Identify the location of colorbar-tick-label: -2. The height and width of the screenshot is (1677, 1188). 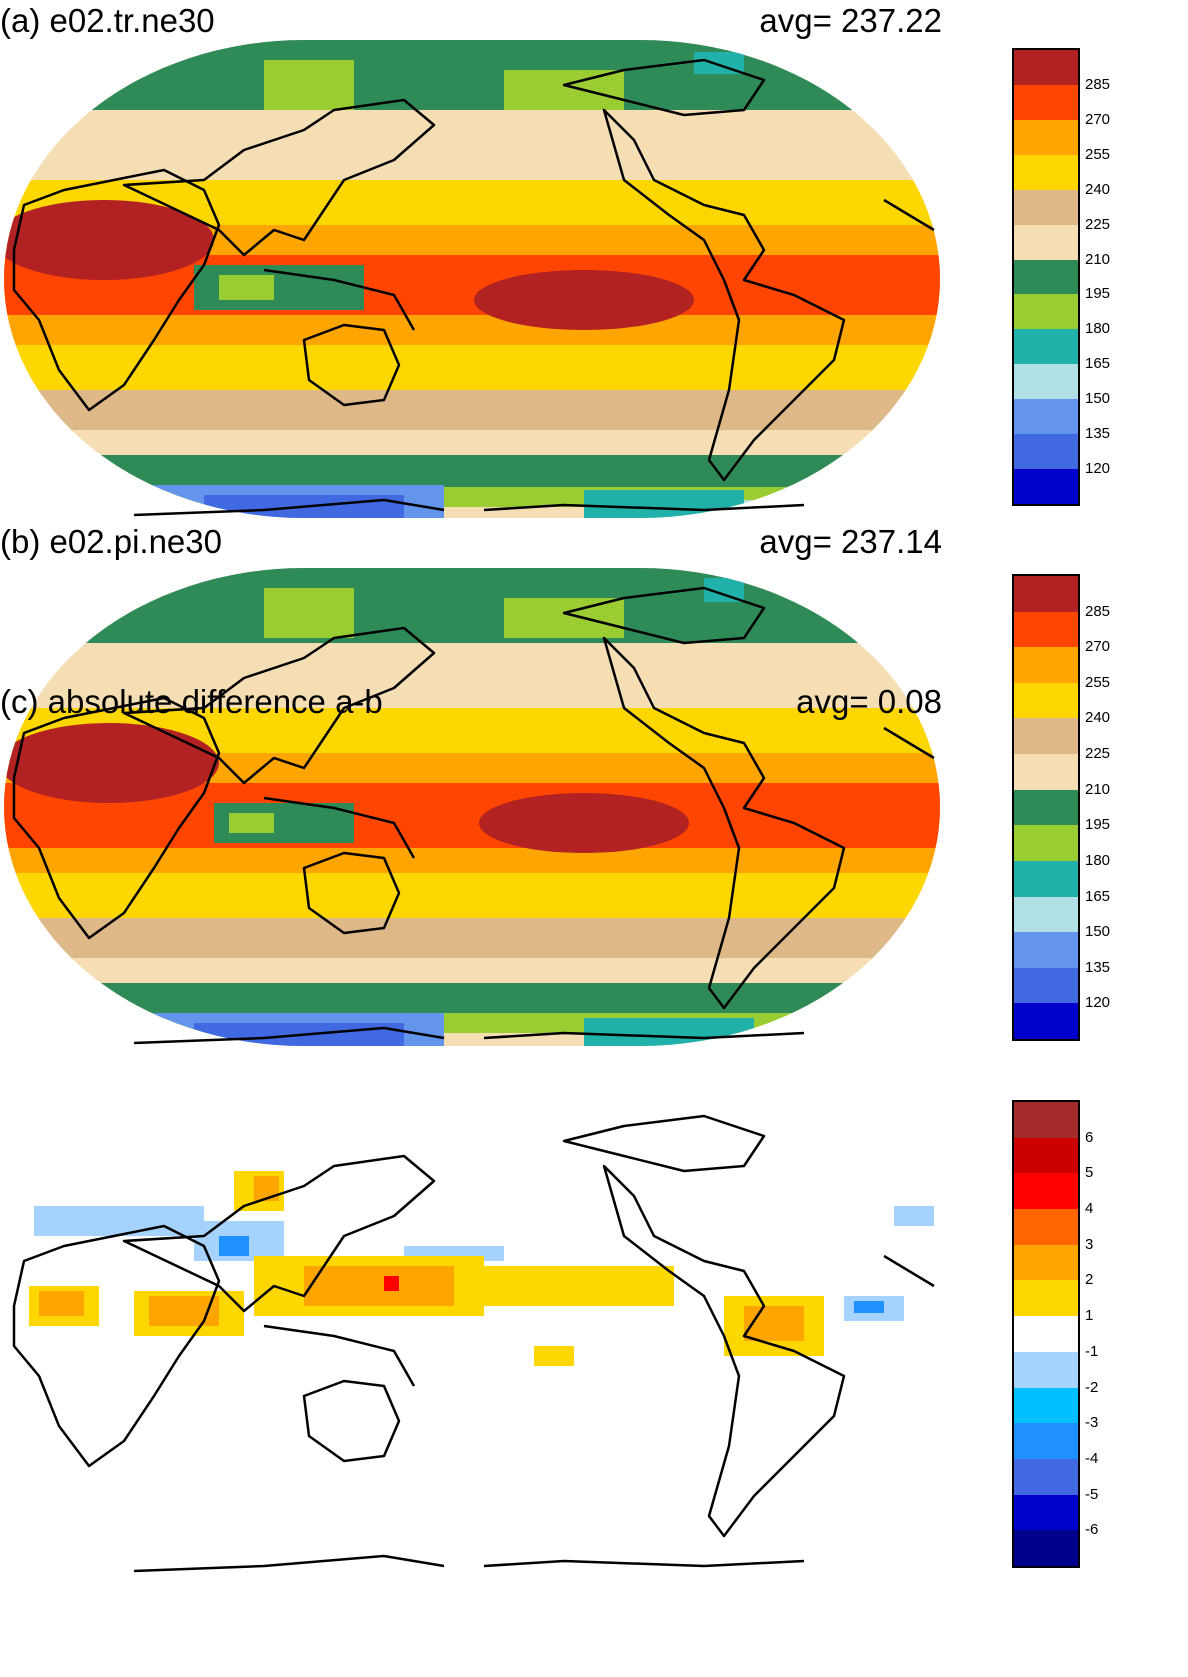
(1092, 1387).